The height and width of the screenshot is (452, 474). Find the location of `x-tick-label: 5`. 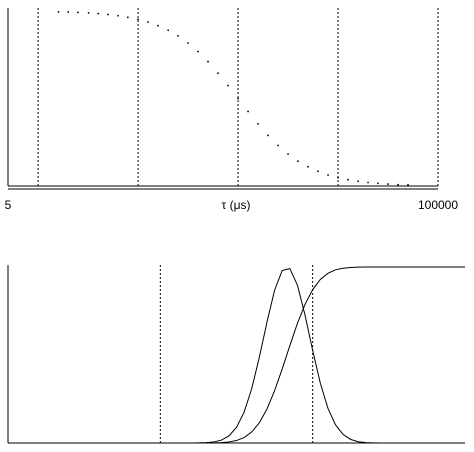

x-tick-label: 5 is located at coordinates (8, 205).